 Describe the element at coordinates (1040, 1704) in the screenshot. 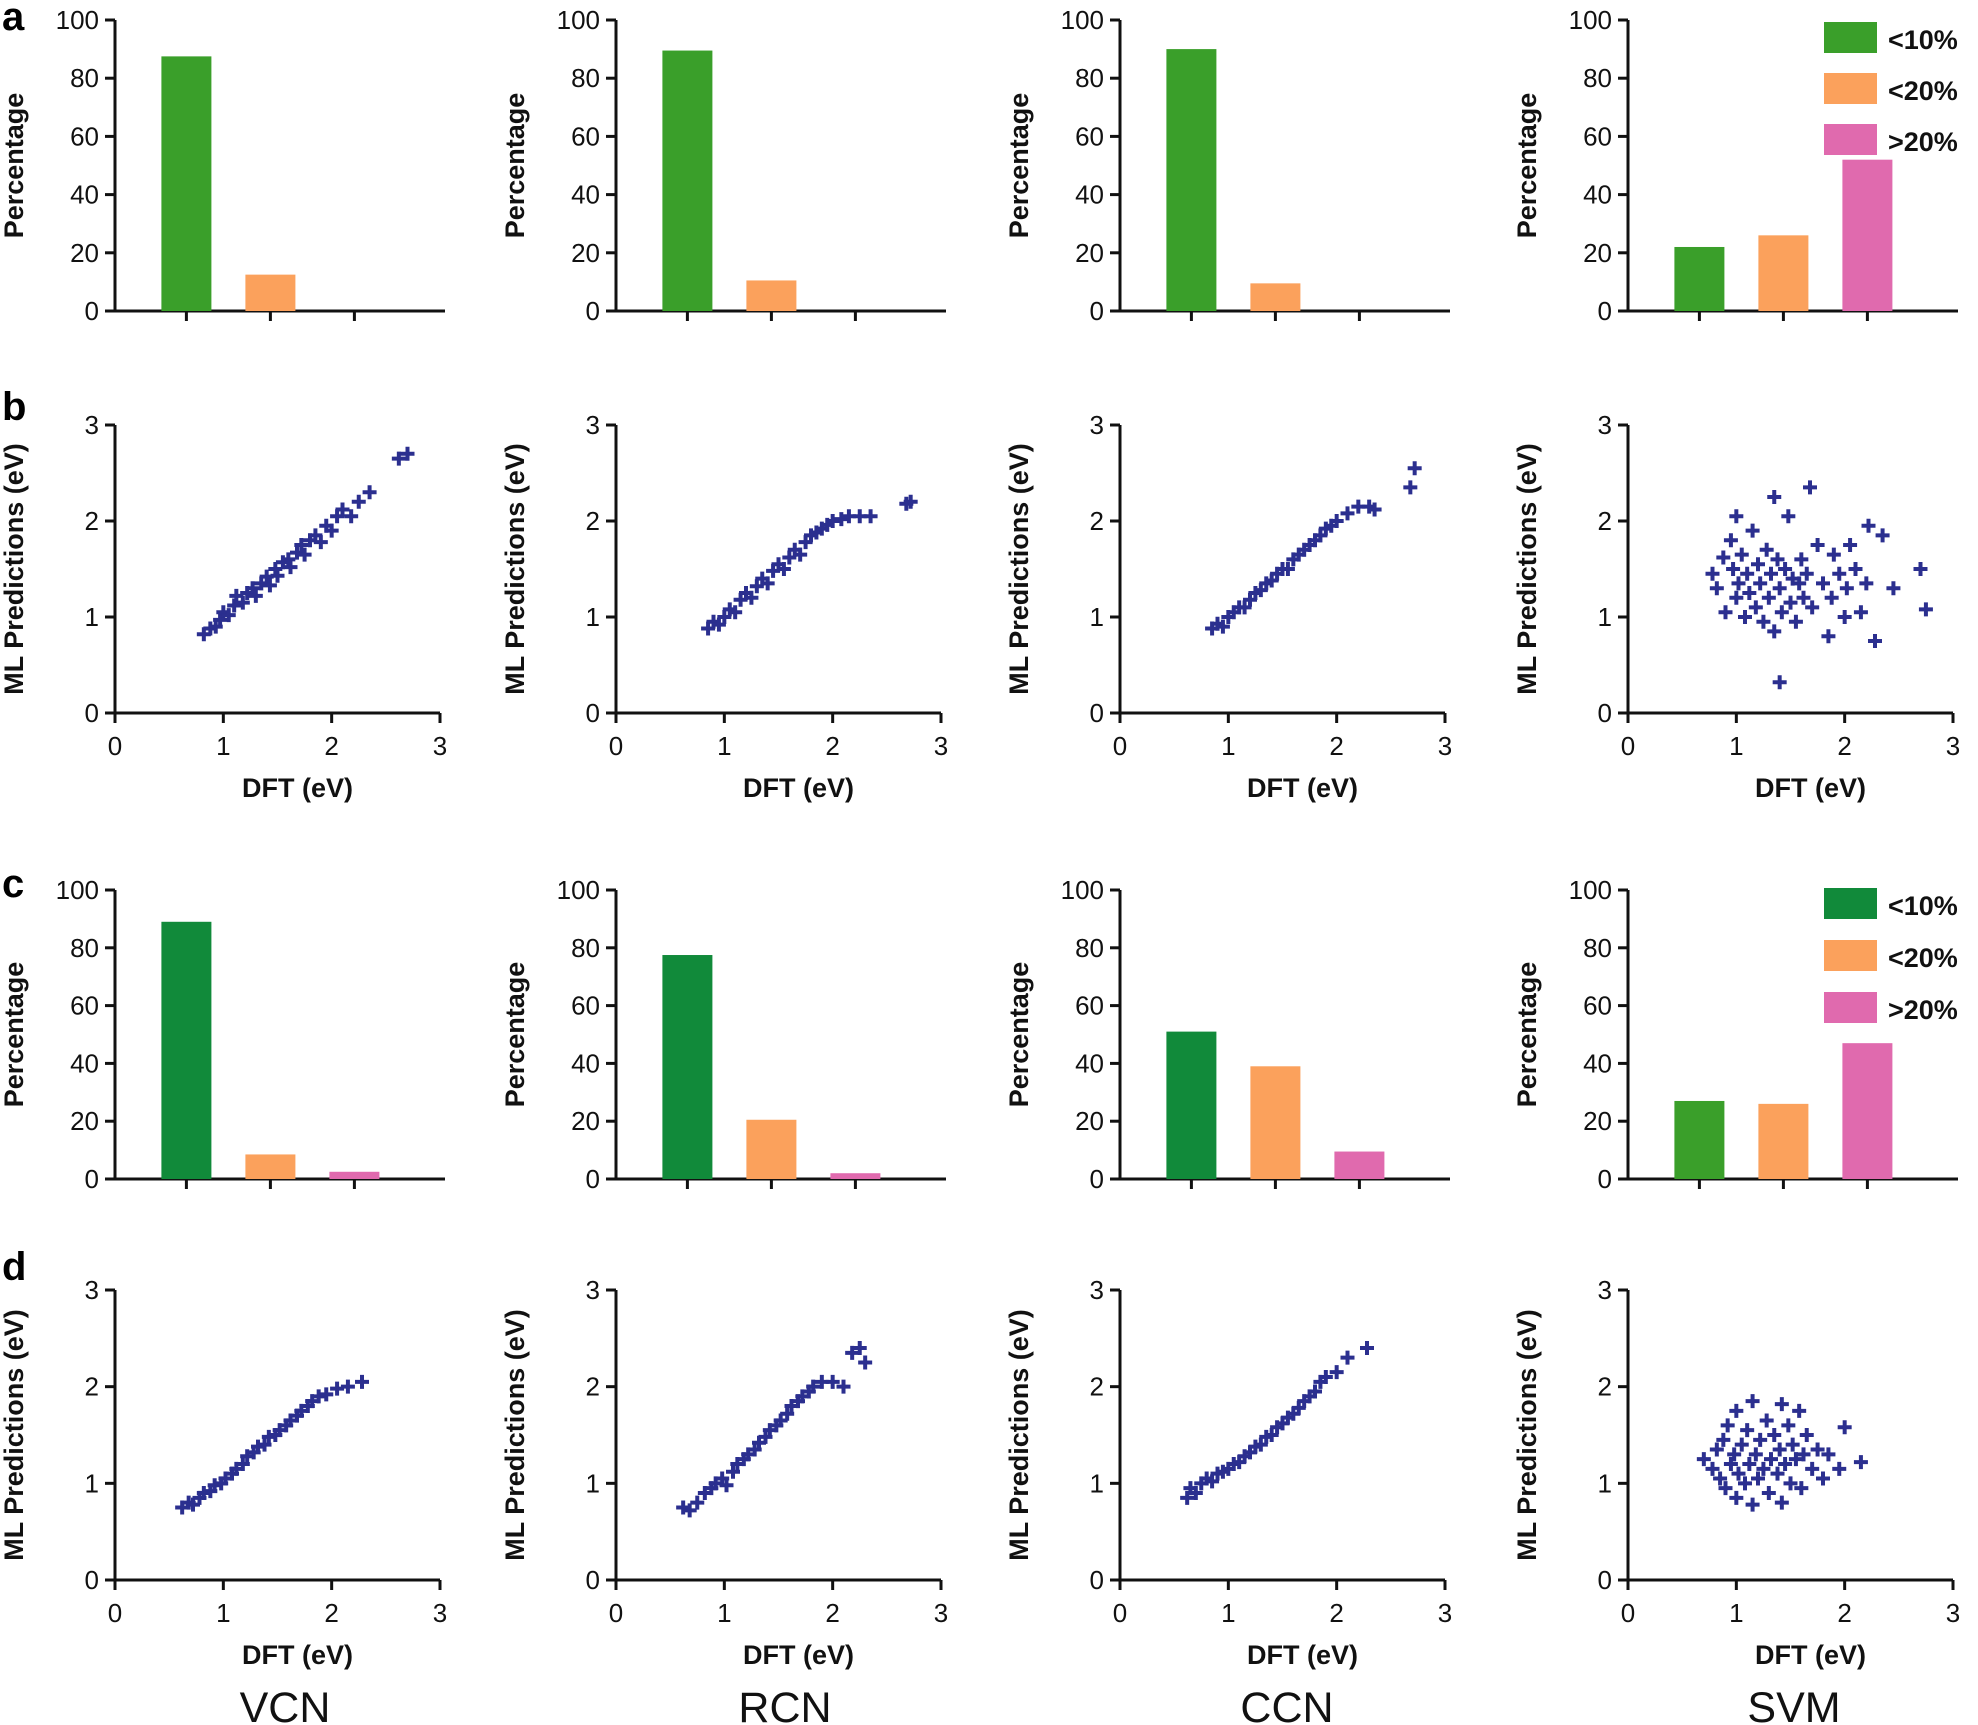

I see `model-labels: VCN RCN CCN SVM` at that location.